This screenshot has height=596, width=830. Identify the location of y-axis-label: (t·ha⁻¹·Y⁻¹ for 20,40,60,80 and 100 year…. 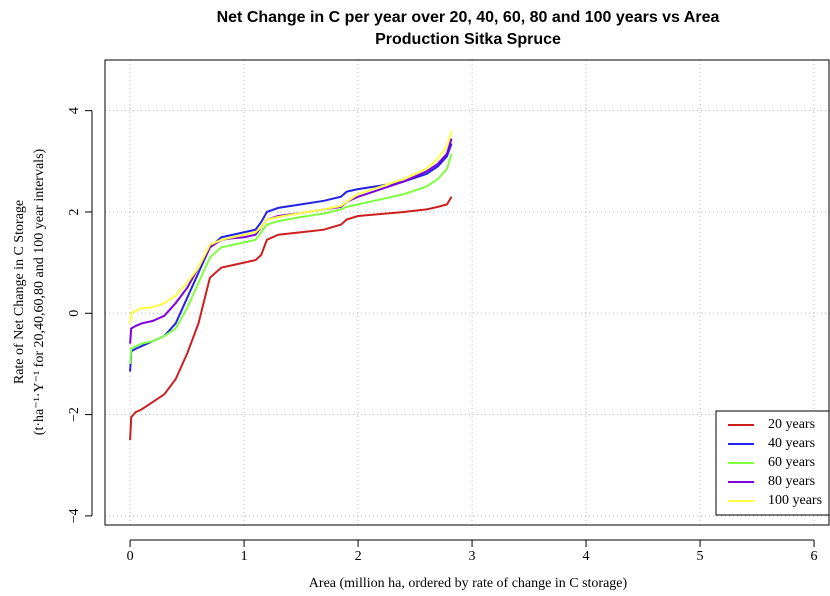
(39, 291).